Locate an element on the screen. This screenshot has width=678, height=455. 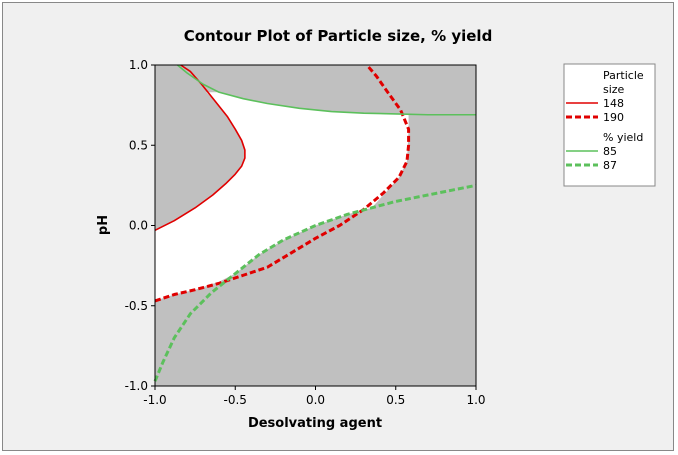
y-axis: -1.0 -0.5 0.0 0.5 1.0 is located at coordinates (140, 225).